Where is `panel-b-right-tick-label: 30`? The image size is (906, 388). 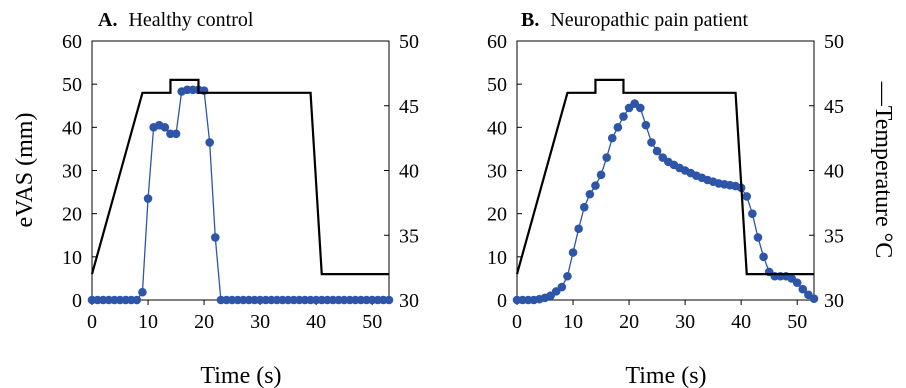 panel-b-right-tick-label: 30 is located at coordinates (834, 301).